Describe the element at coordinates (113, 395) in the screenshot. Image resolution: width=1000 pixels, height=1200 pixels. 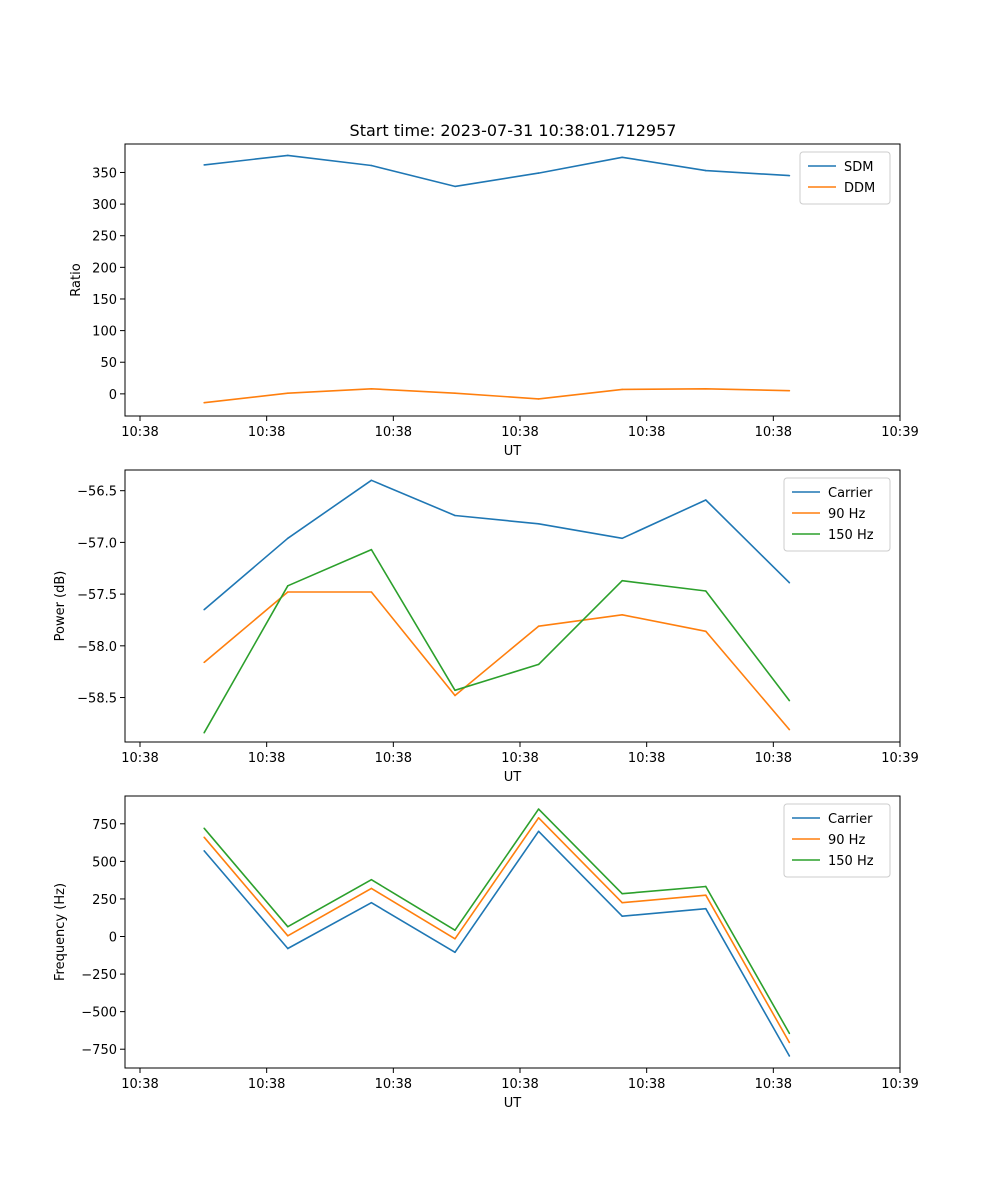
I see `y-tick-label: 0` at that location.